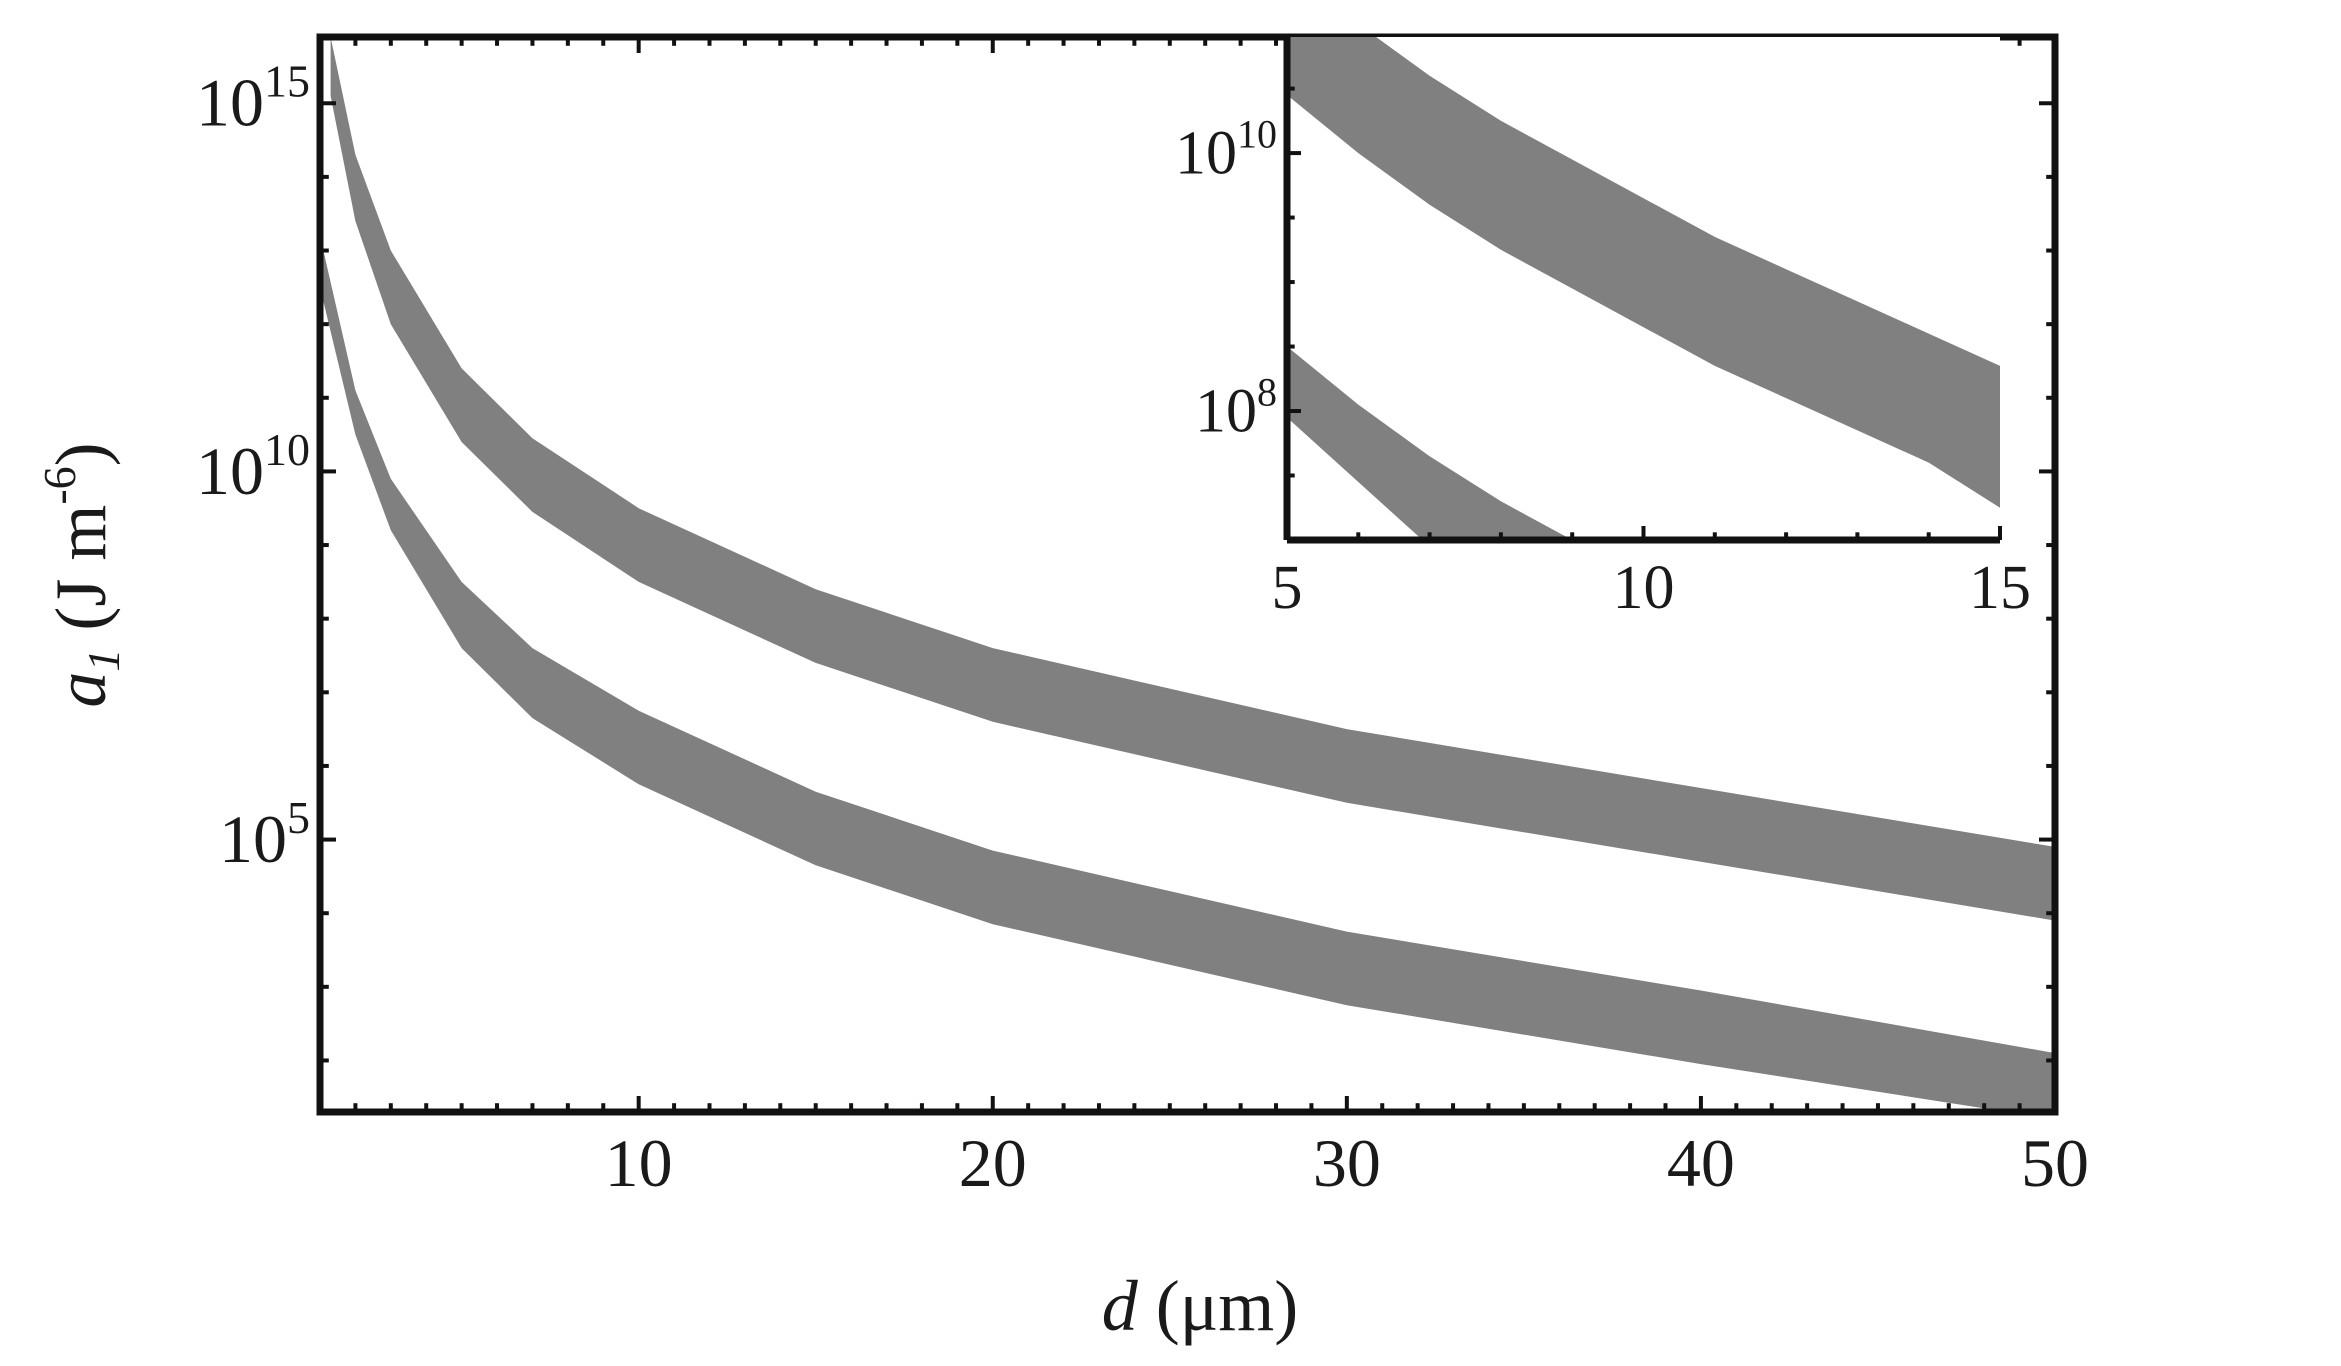 This screenshot has height=1366, width=2341. What do you see at coordinates (1236, 407) in the screenshot?
I see `inset-y-tick-label: 108` at bounding box center [1236, 407].